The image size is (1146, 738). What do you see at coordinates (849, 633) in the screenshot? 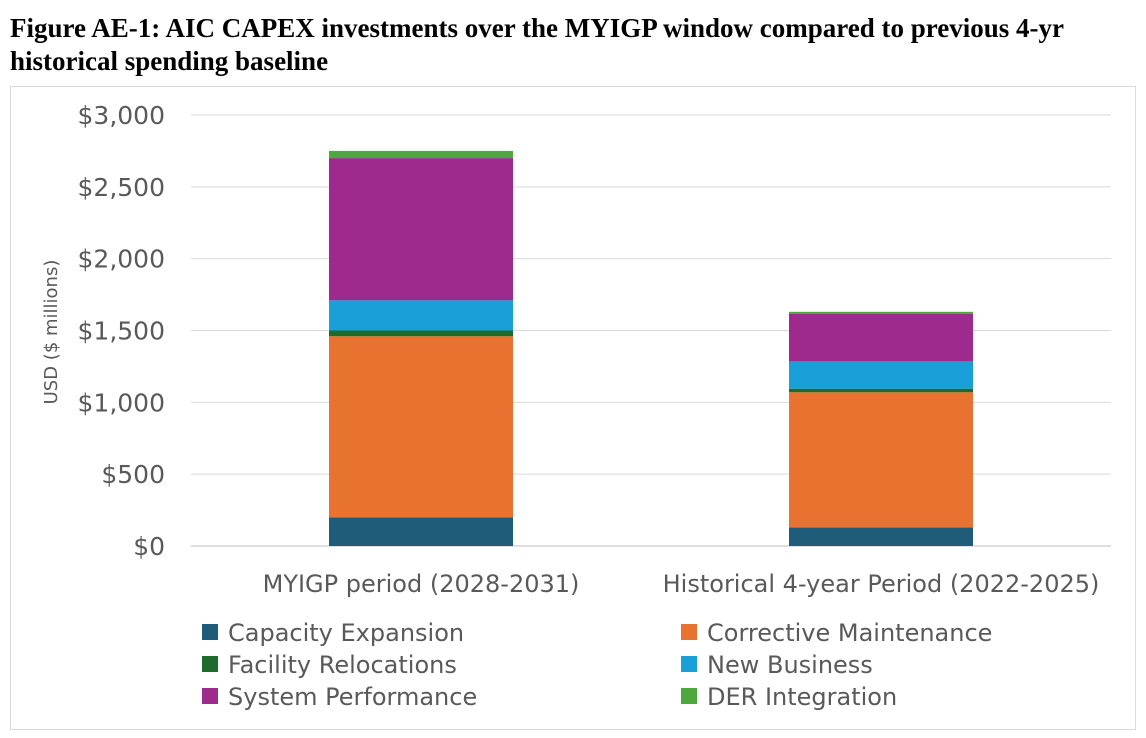
I see `legend-label: Corrective Maintenance` at bounding box center [849, 633].